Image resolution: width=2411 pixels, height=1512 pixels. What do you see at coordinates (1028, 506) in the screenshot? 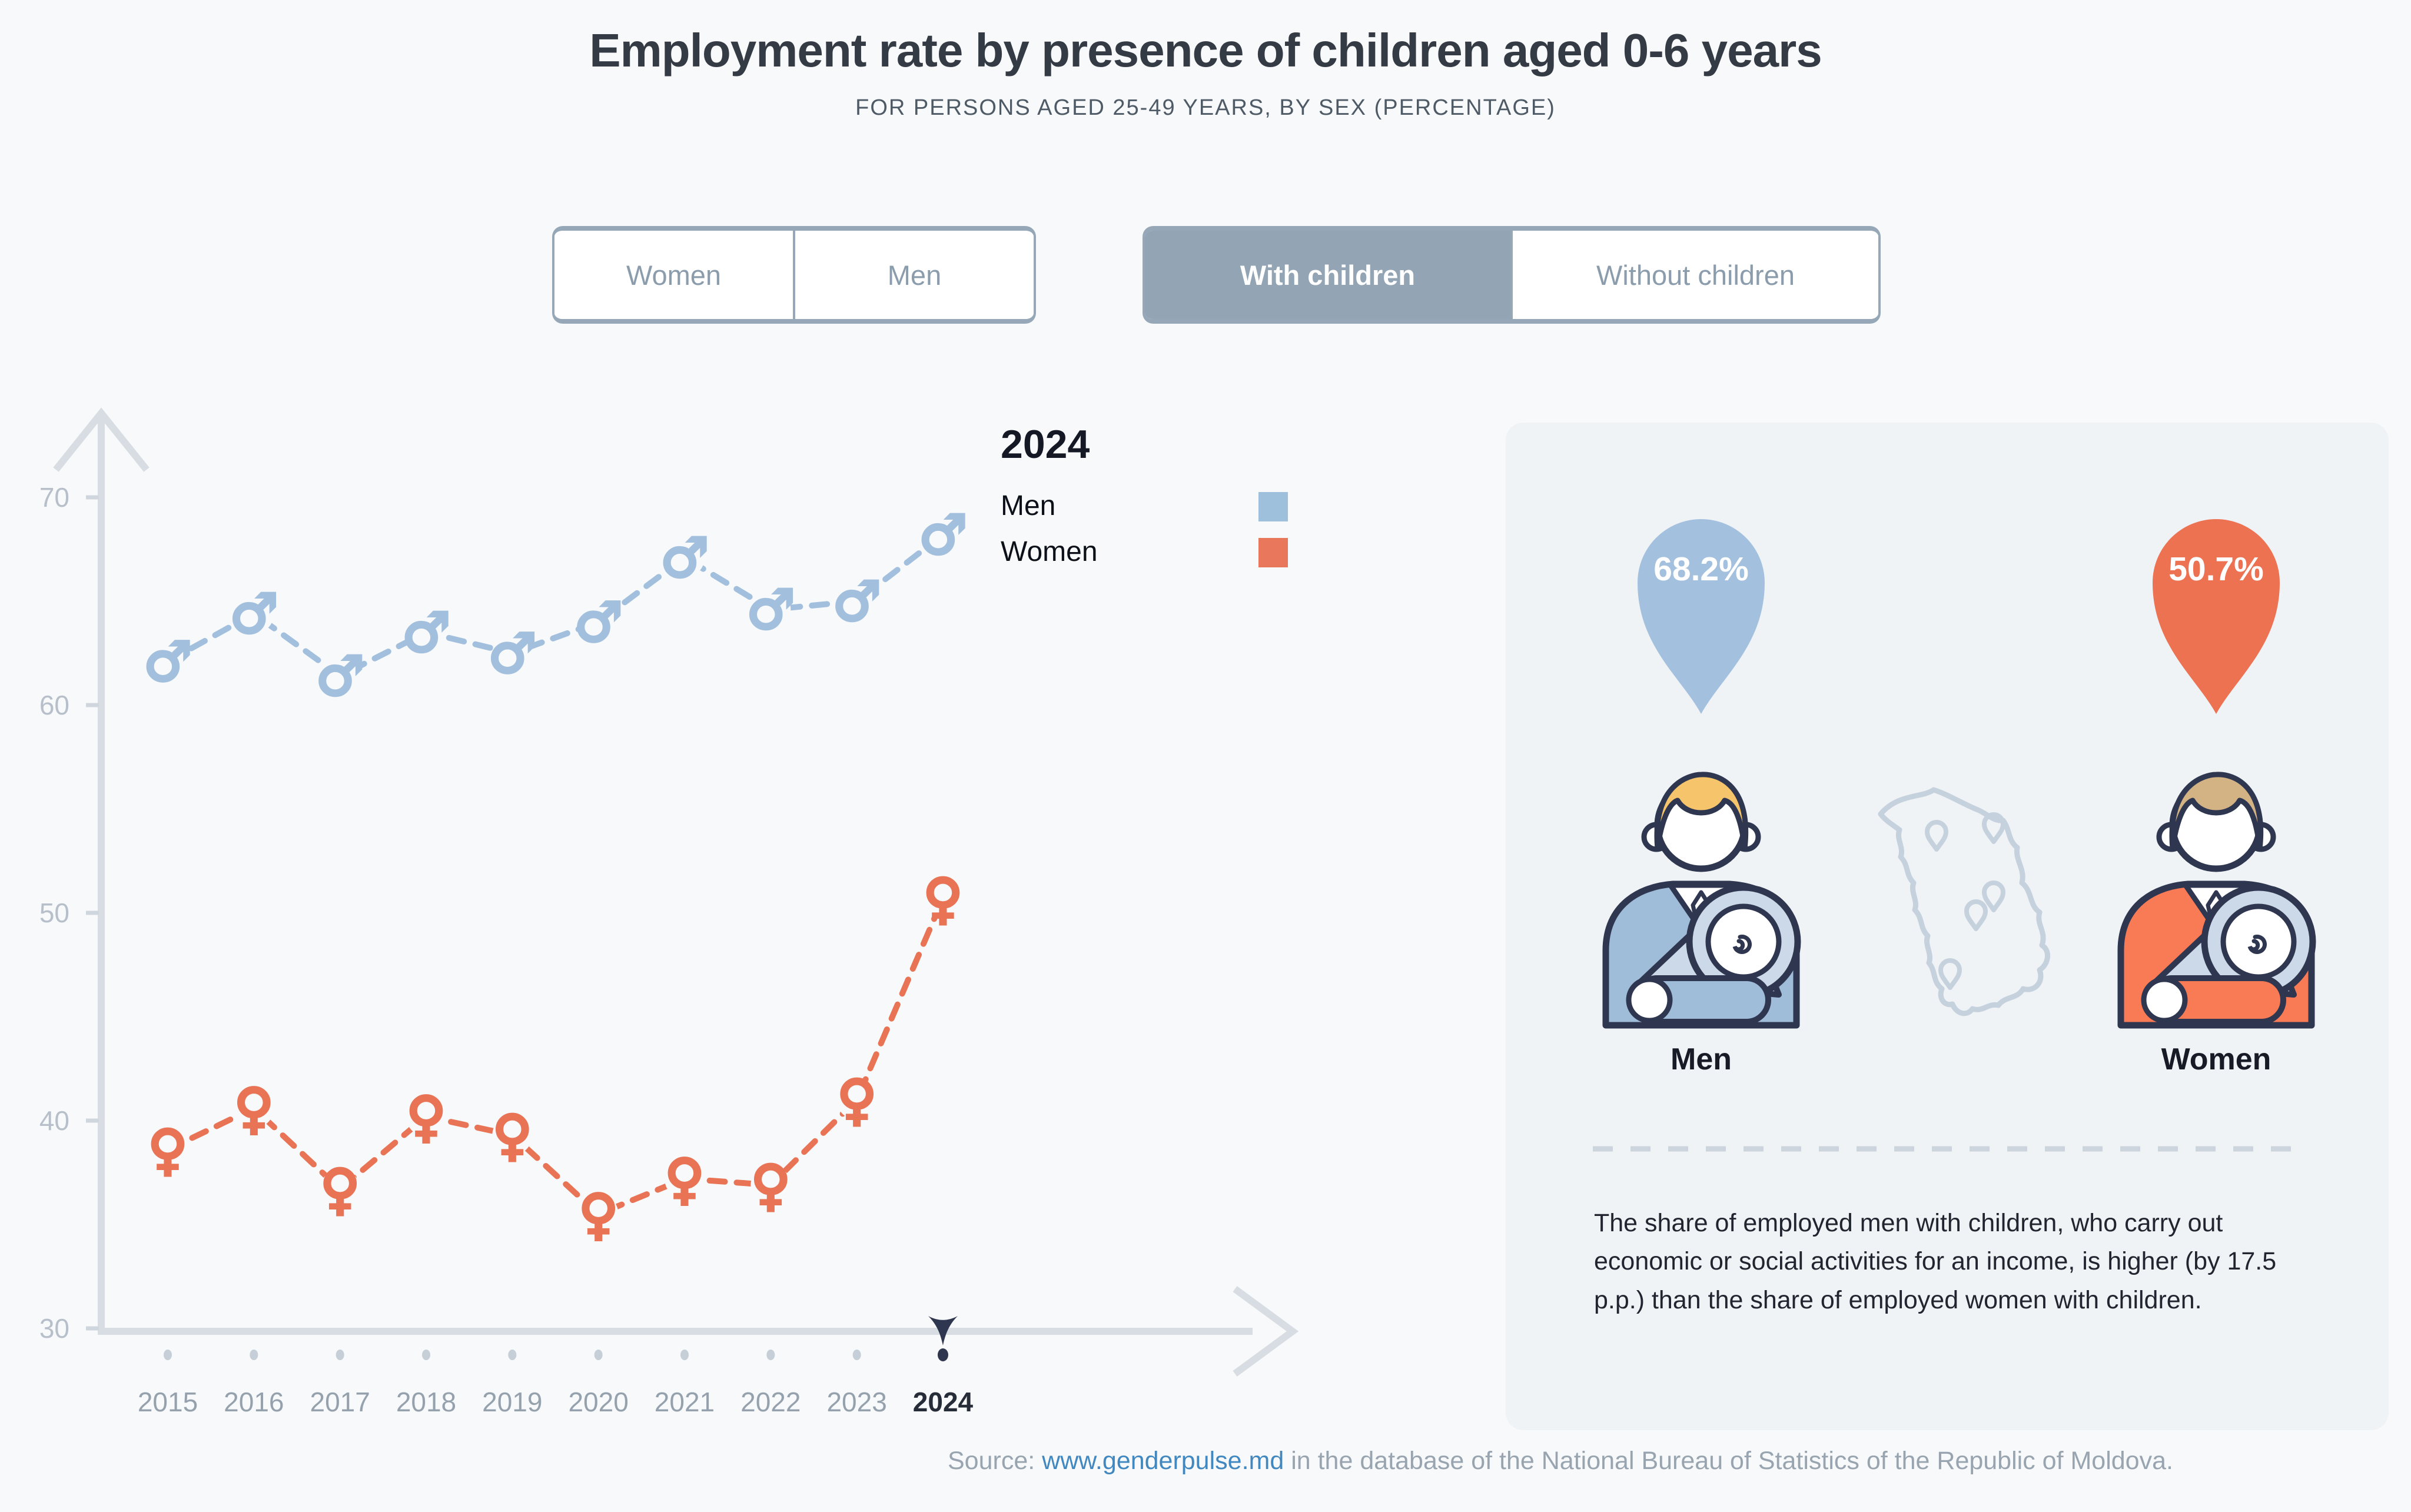
I see `legend-label-men: Men` at bounding box center [1028, 506].